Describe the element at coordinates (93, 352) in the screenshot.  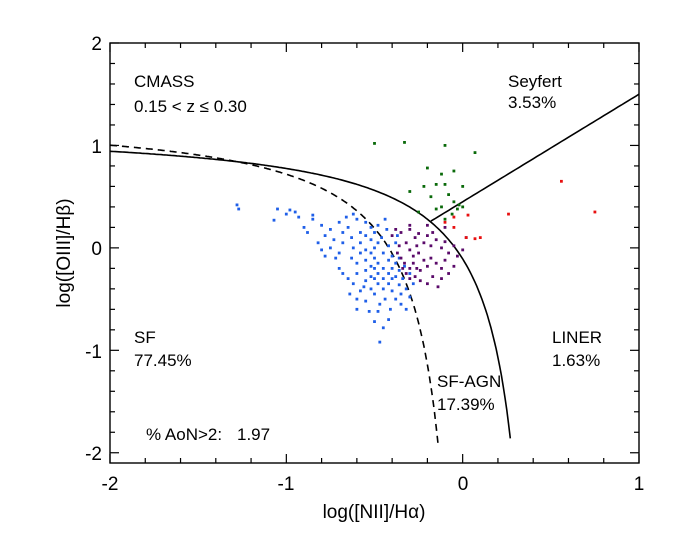
I see `y-tick-label: -1` at that location.